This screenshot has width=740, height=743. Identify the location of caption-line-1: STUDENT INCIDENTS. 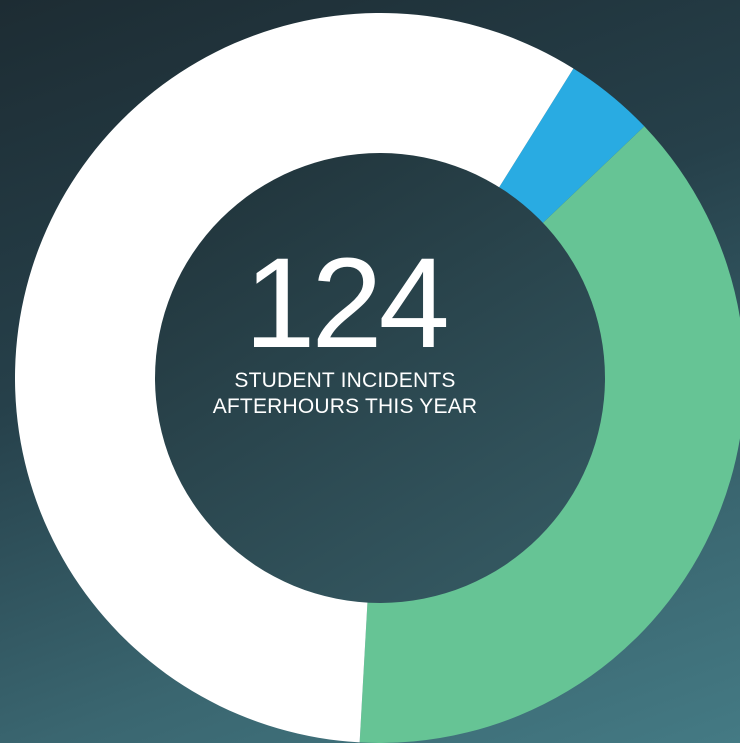
(345, 380).